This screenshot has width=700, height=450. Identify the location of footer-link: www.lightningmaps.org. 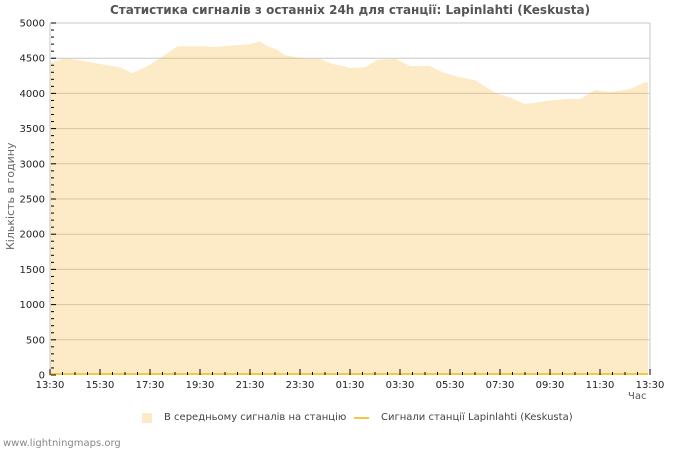
(62, 443).